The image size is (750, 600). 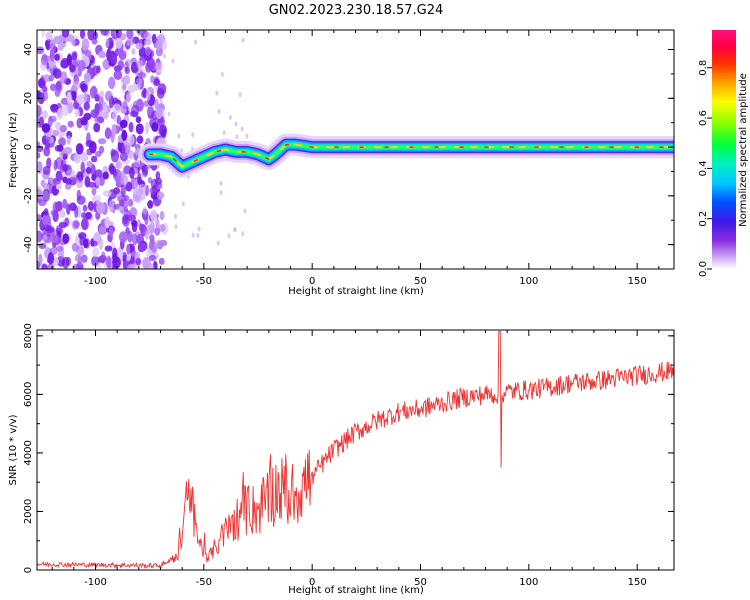 What do you see at coordinates (703, 269) in the screenshot?
I see `colorbar-tick-label: 0.0` at bounding box center [703, 269].